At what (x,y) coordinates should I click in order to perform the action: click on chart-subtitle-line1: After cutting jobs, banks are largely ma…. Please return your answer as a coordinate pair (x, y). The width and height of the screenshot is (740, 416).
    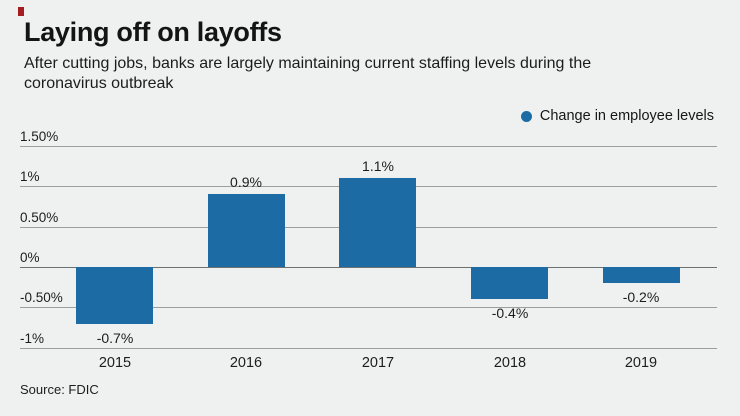
    Looking at the image, I should click on (308, 63).